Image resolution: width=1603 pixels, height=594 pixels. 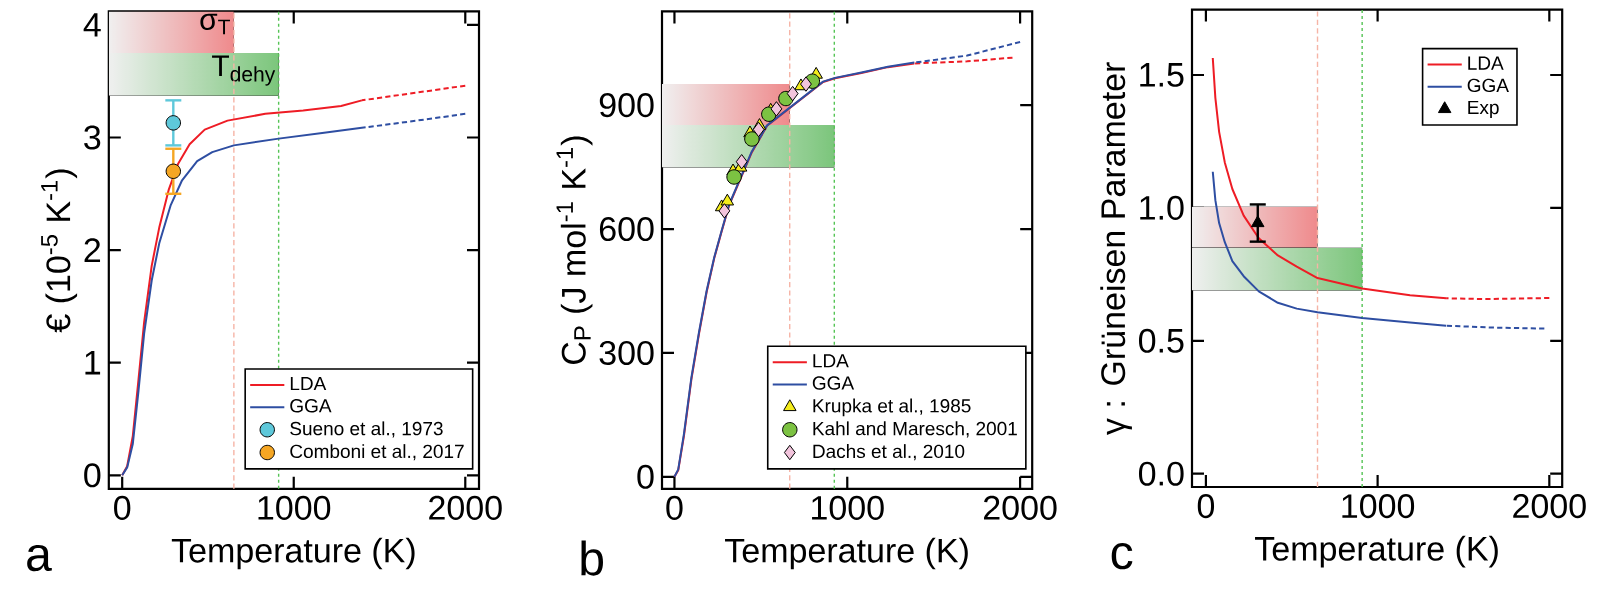 What do you see at coordinates (377, 452) in the screenshot?
I see `legend-label: Comboni et al., 2017` at bounding box center [377, 452].